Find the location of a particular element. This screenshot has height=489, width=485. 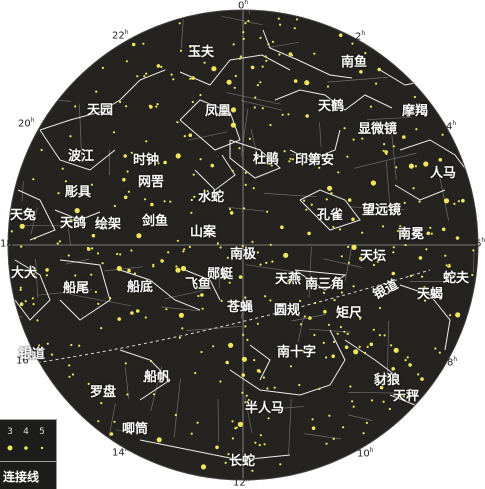

label-yindian: 印第安 is located at coordinates (314, 158).